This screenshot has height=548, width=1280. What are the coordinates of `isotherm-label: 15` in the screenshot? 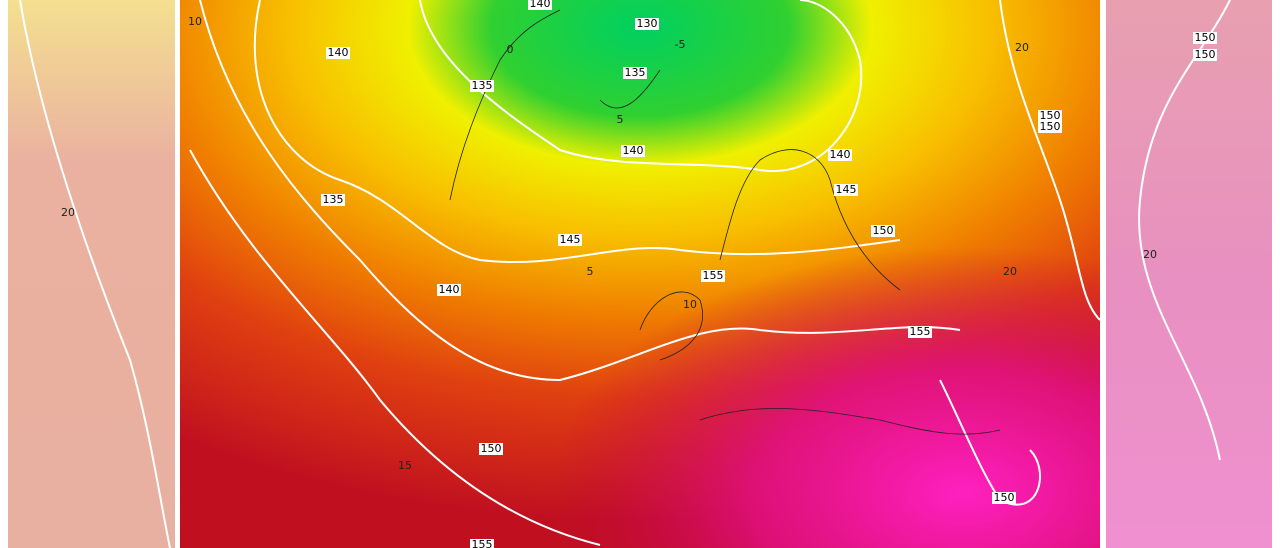 It's located at (405, 465).